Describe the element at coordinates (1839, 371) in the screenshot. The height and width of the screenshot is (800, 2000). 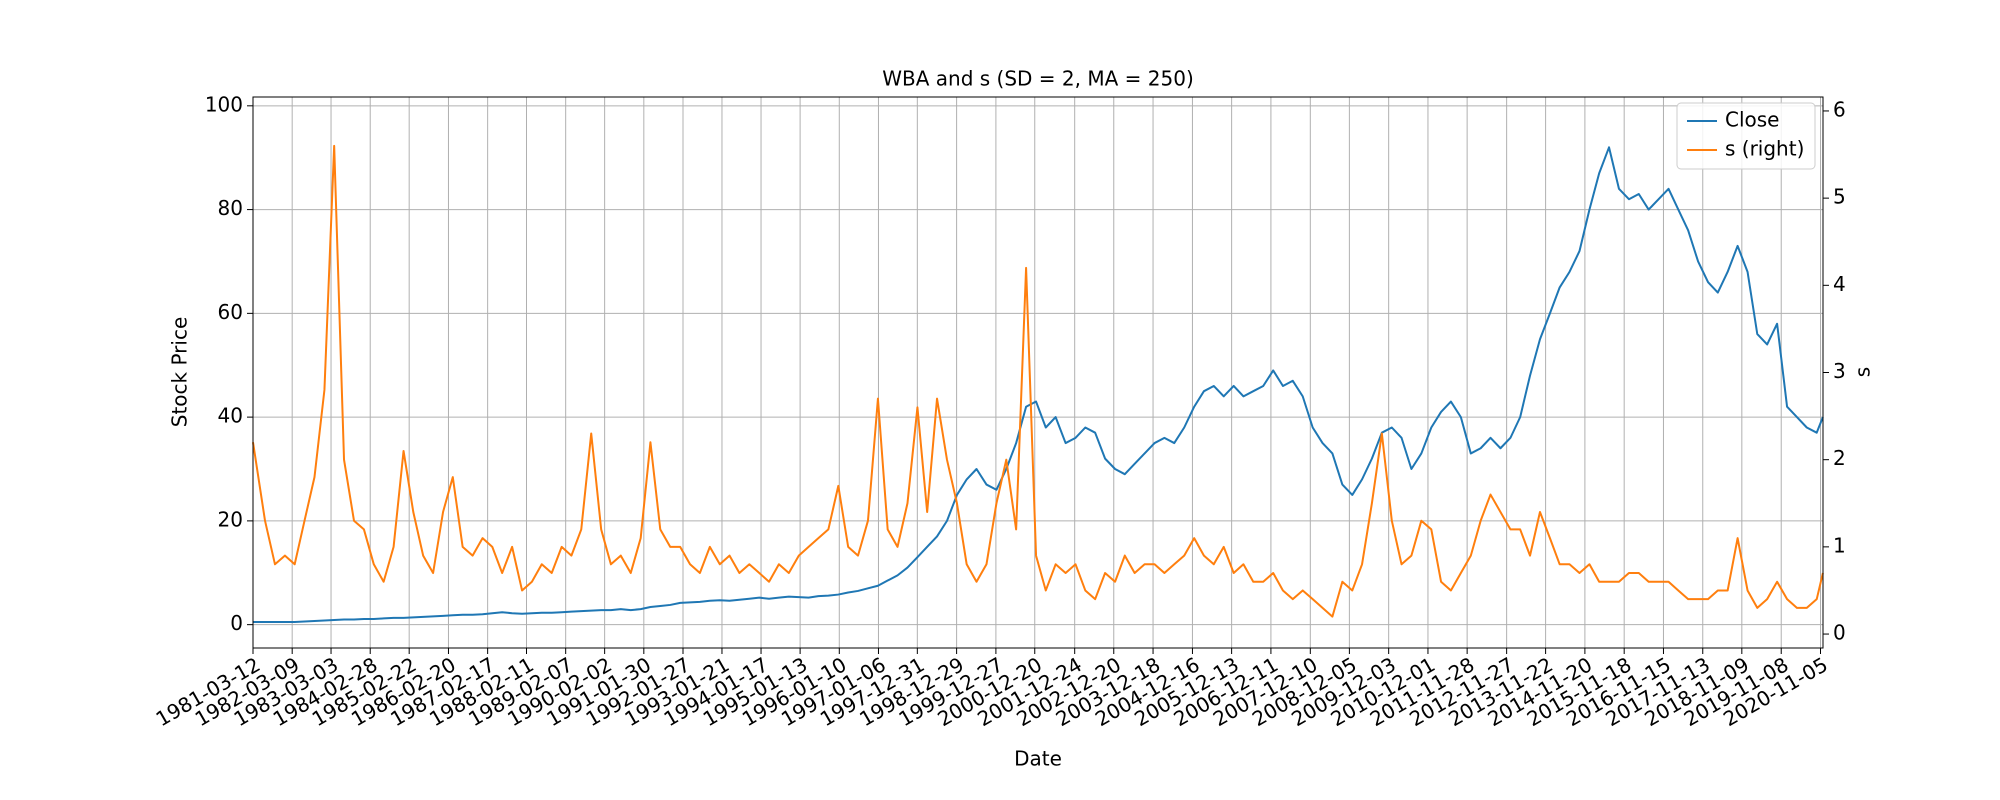
I see `y2-tick-label: 3` at that location.